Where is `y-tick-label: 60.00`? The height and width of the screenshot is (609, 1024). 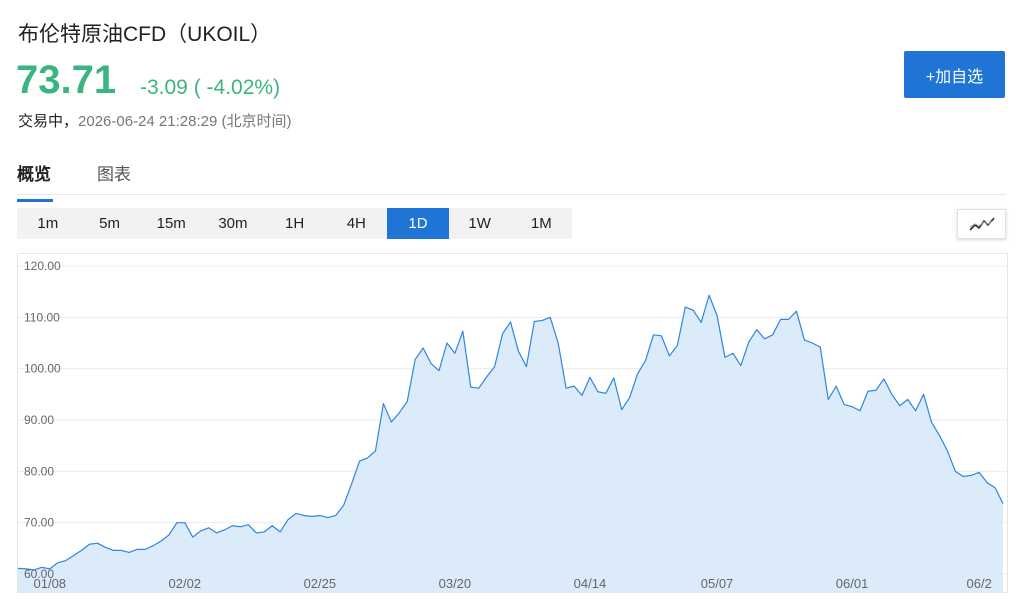 y-tick-label: 60.00 is located at coordinates (39, 574).